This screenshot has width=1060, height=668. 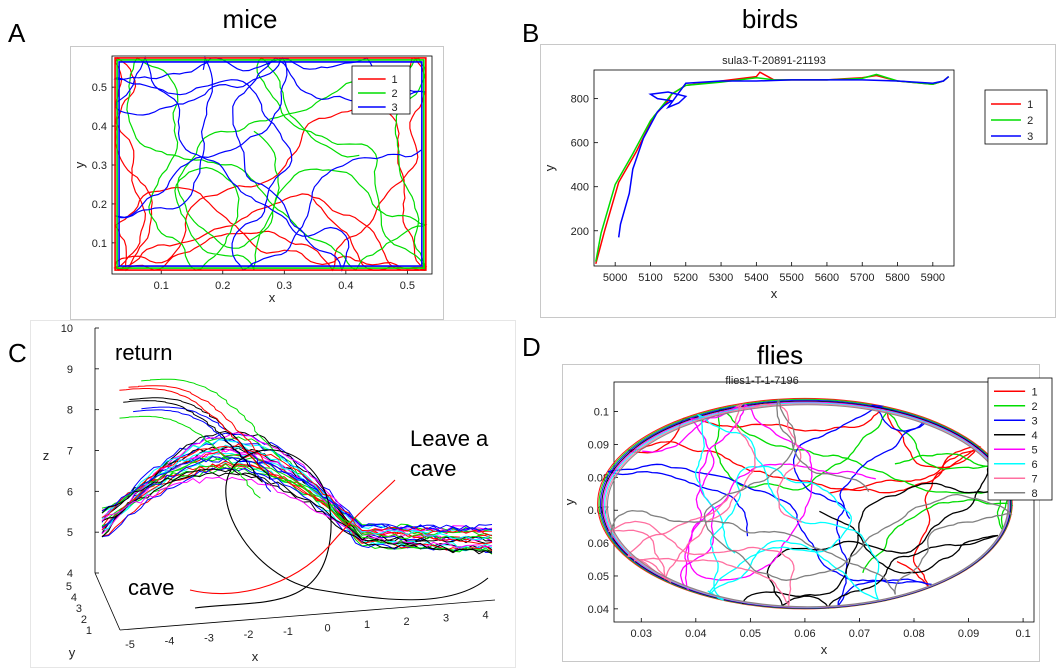 I want to click on bats-y-axis-label: y, so click(x=72, y=652).